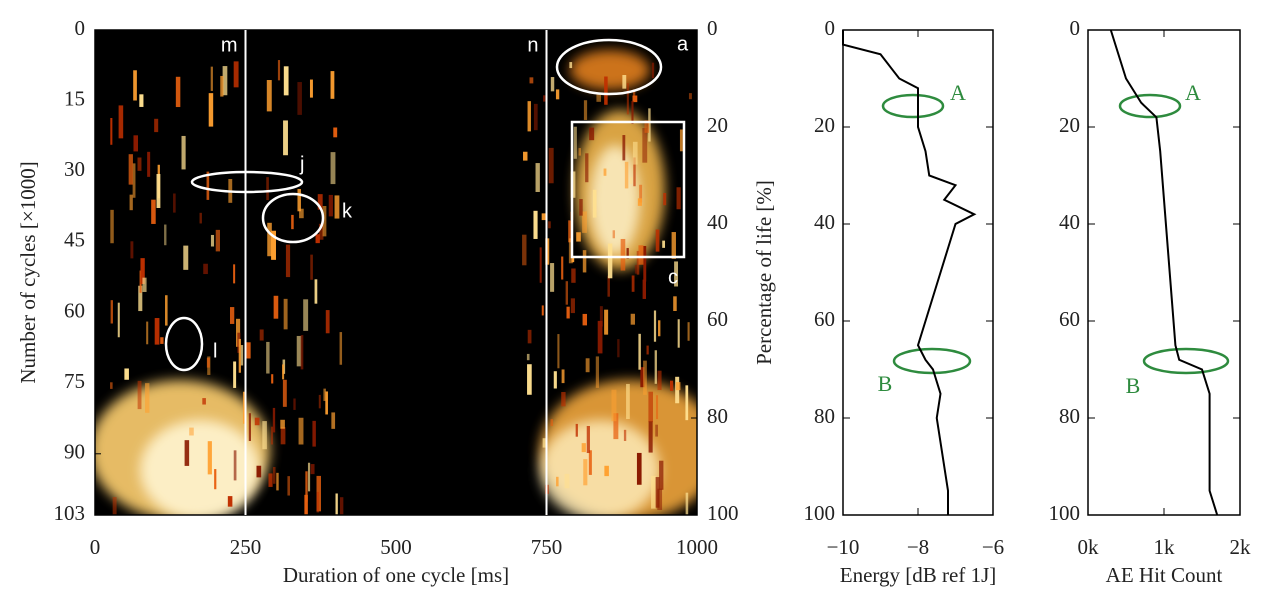  What do you see at coordinates (764, 272) in the screenshot?
I see `y2-axis-label: Percentage of life [%]` at bounding box center [764, 272].